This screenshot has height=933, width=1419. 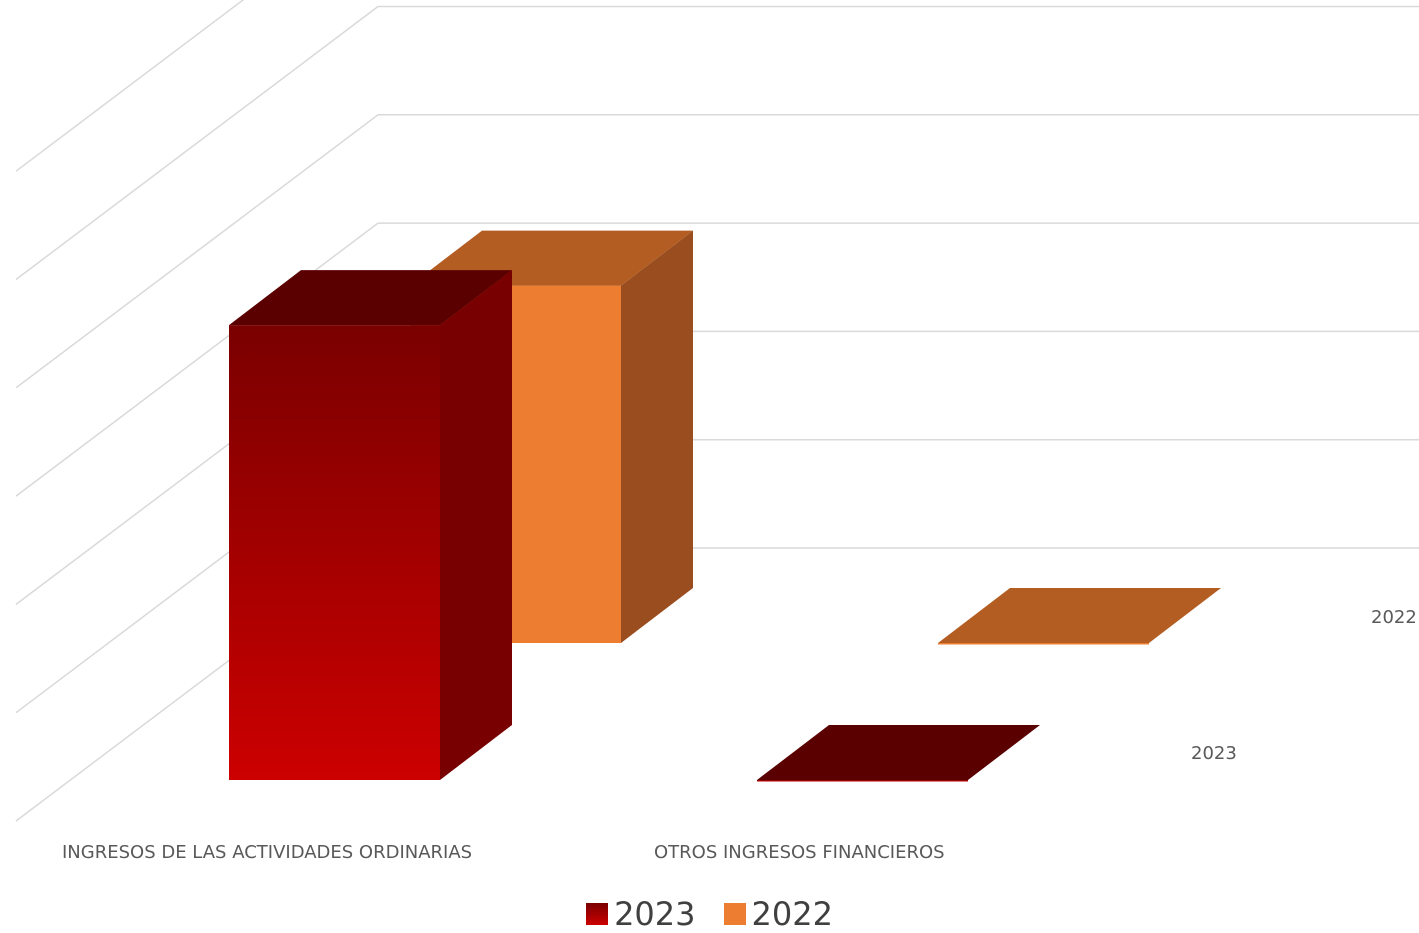 I want to click on legend-item-2023: 2023, so click(x=641, y=914).